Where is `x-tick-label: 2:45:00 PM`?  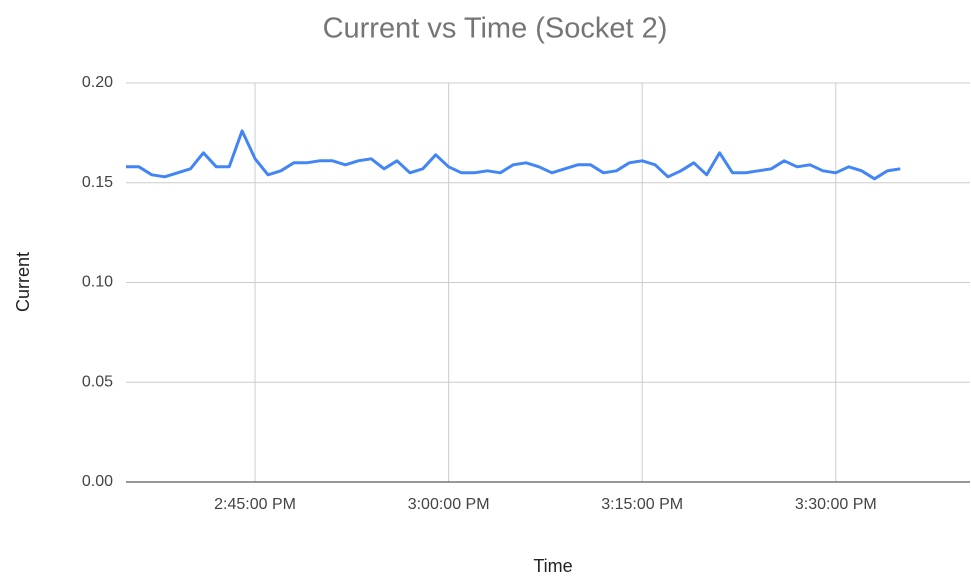 x-tick-label: 2:45:00 PM is located at coordinates (255, 504).